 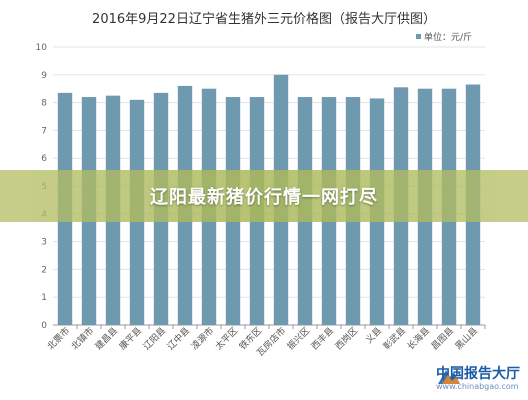 I want to click on x-tick-label: 康平县, so click(x=131, y=339).